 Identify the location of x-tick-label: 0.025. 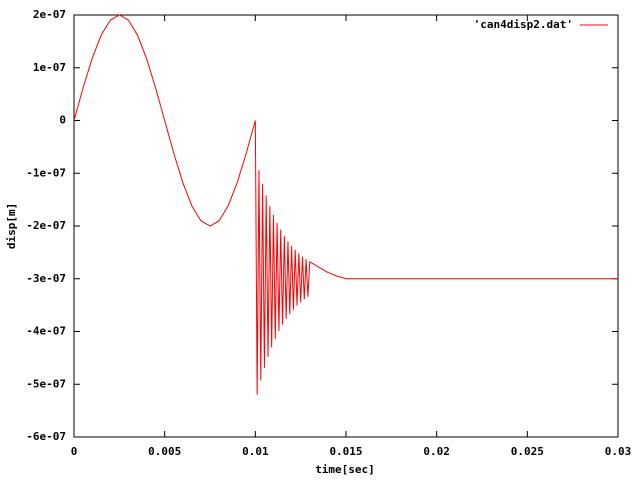
(527, 451).